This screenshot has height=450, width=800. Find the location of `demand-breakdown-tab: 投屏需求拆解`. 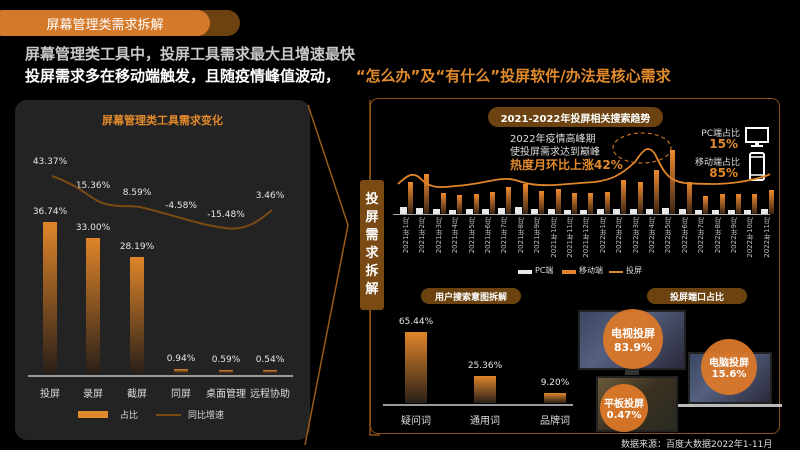

demand-breakdown-tab: 投屏需求拆解 is located at coordinates (372, 245).